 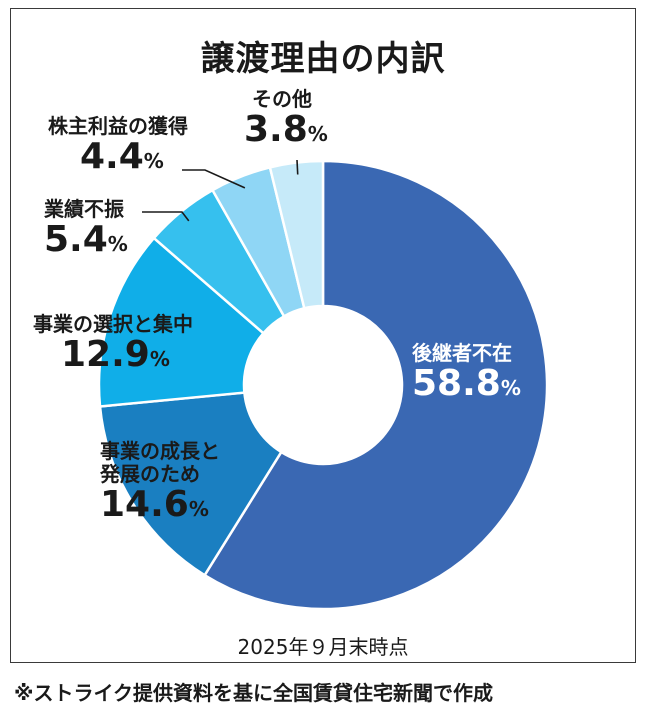 What do you see at coordinates (282, 99) in the screenshot?
I see `slice-label-name: その他` at bounding box center [282, 99].